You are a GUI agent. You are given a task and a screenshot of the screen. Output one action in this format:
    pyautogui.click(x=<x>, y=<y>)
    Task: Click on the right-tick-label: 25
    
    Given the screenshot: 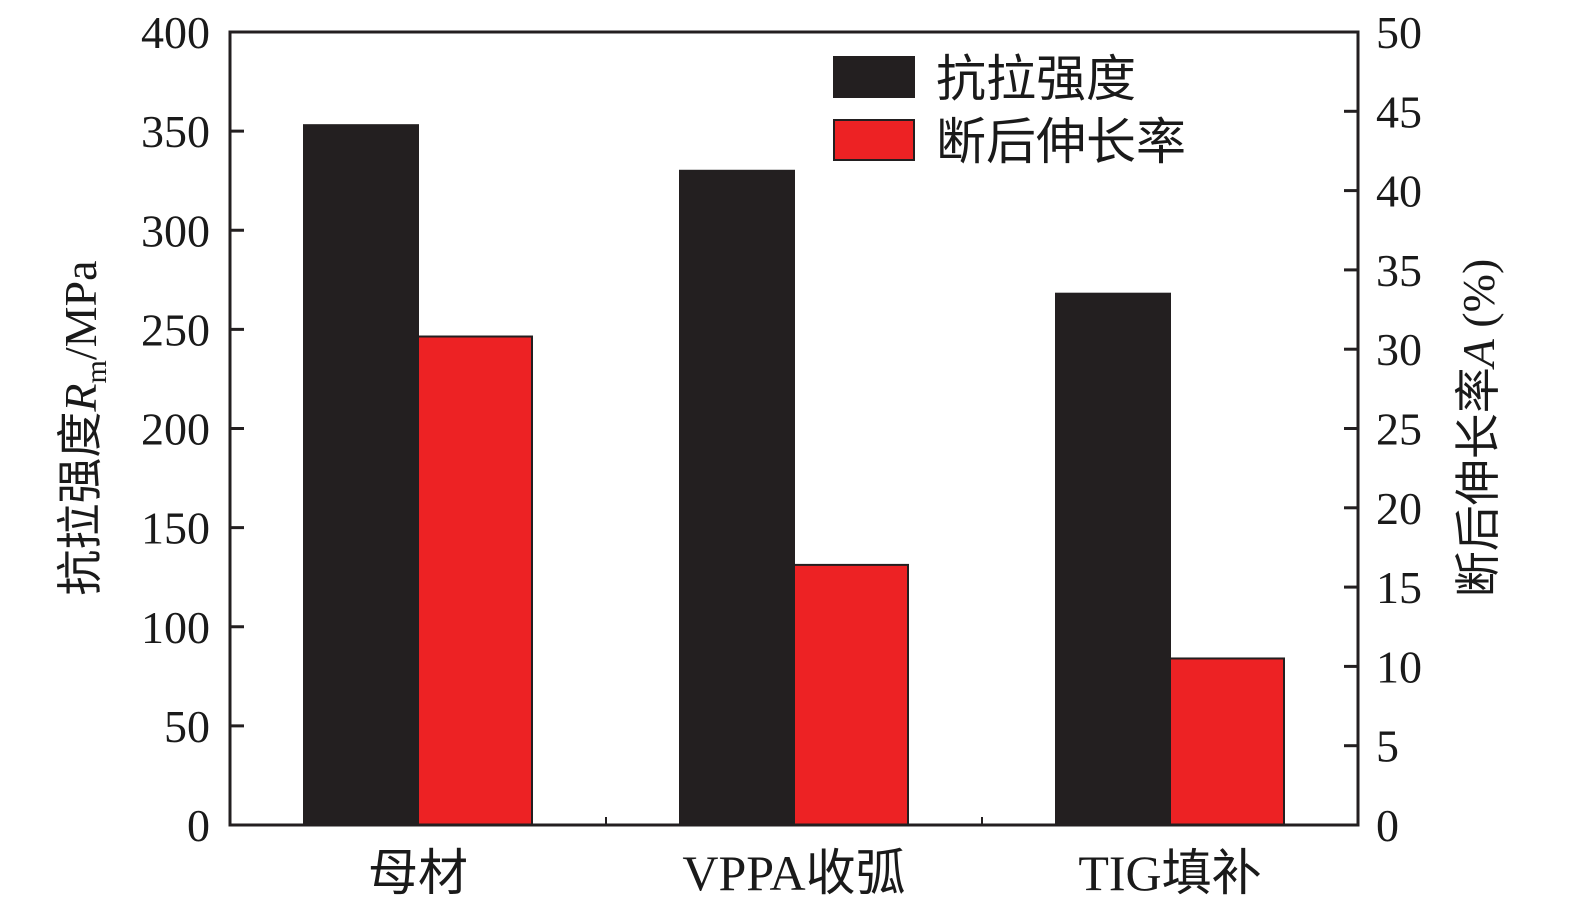 What is the action you would take?
    pyautogui.click(x=1399, y=429)
    